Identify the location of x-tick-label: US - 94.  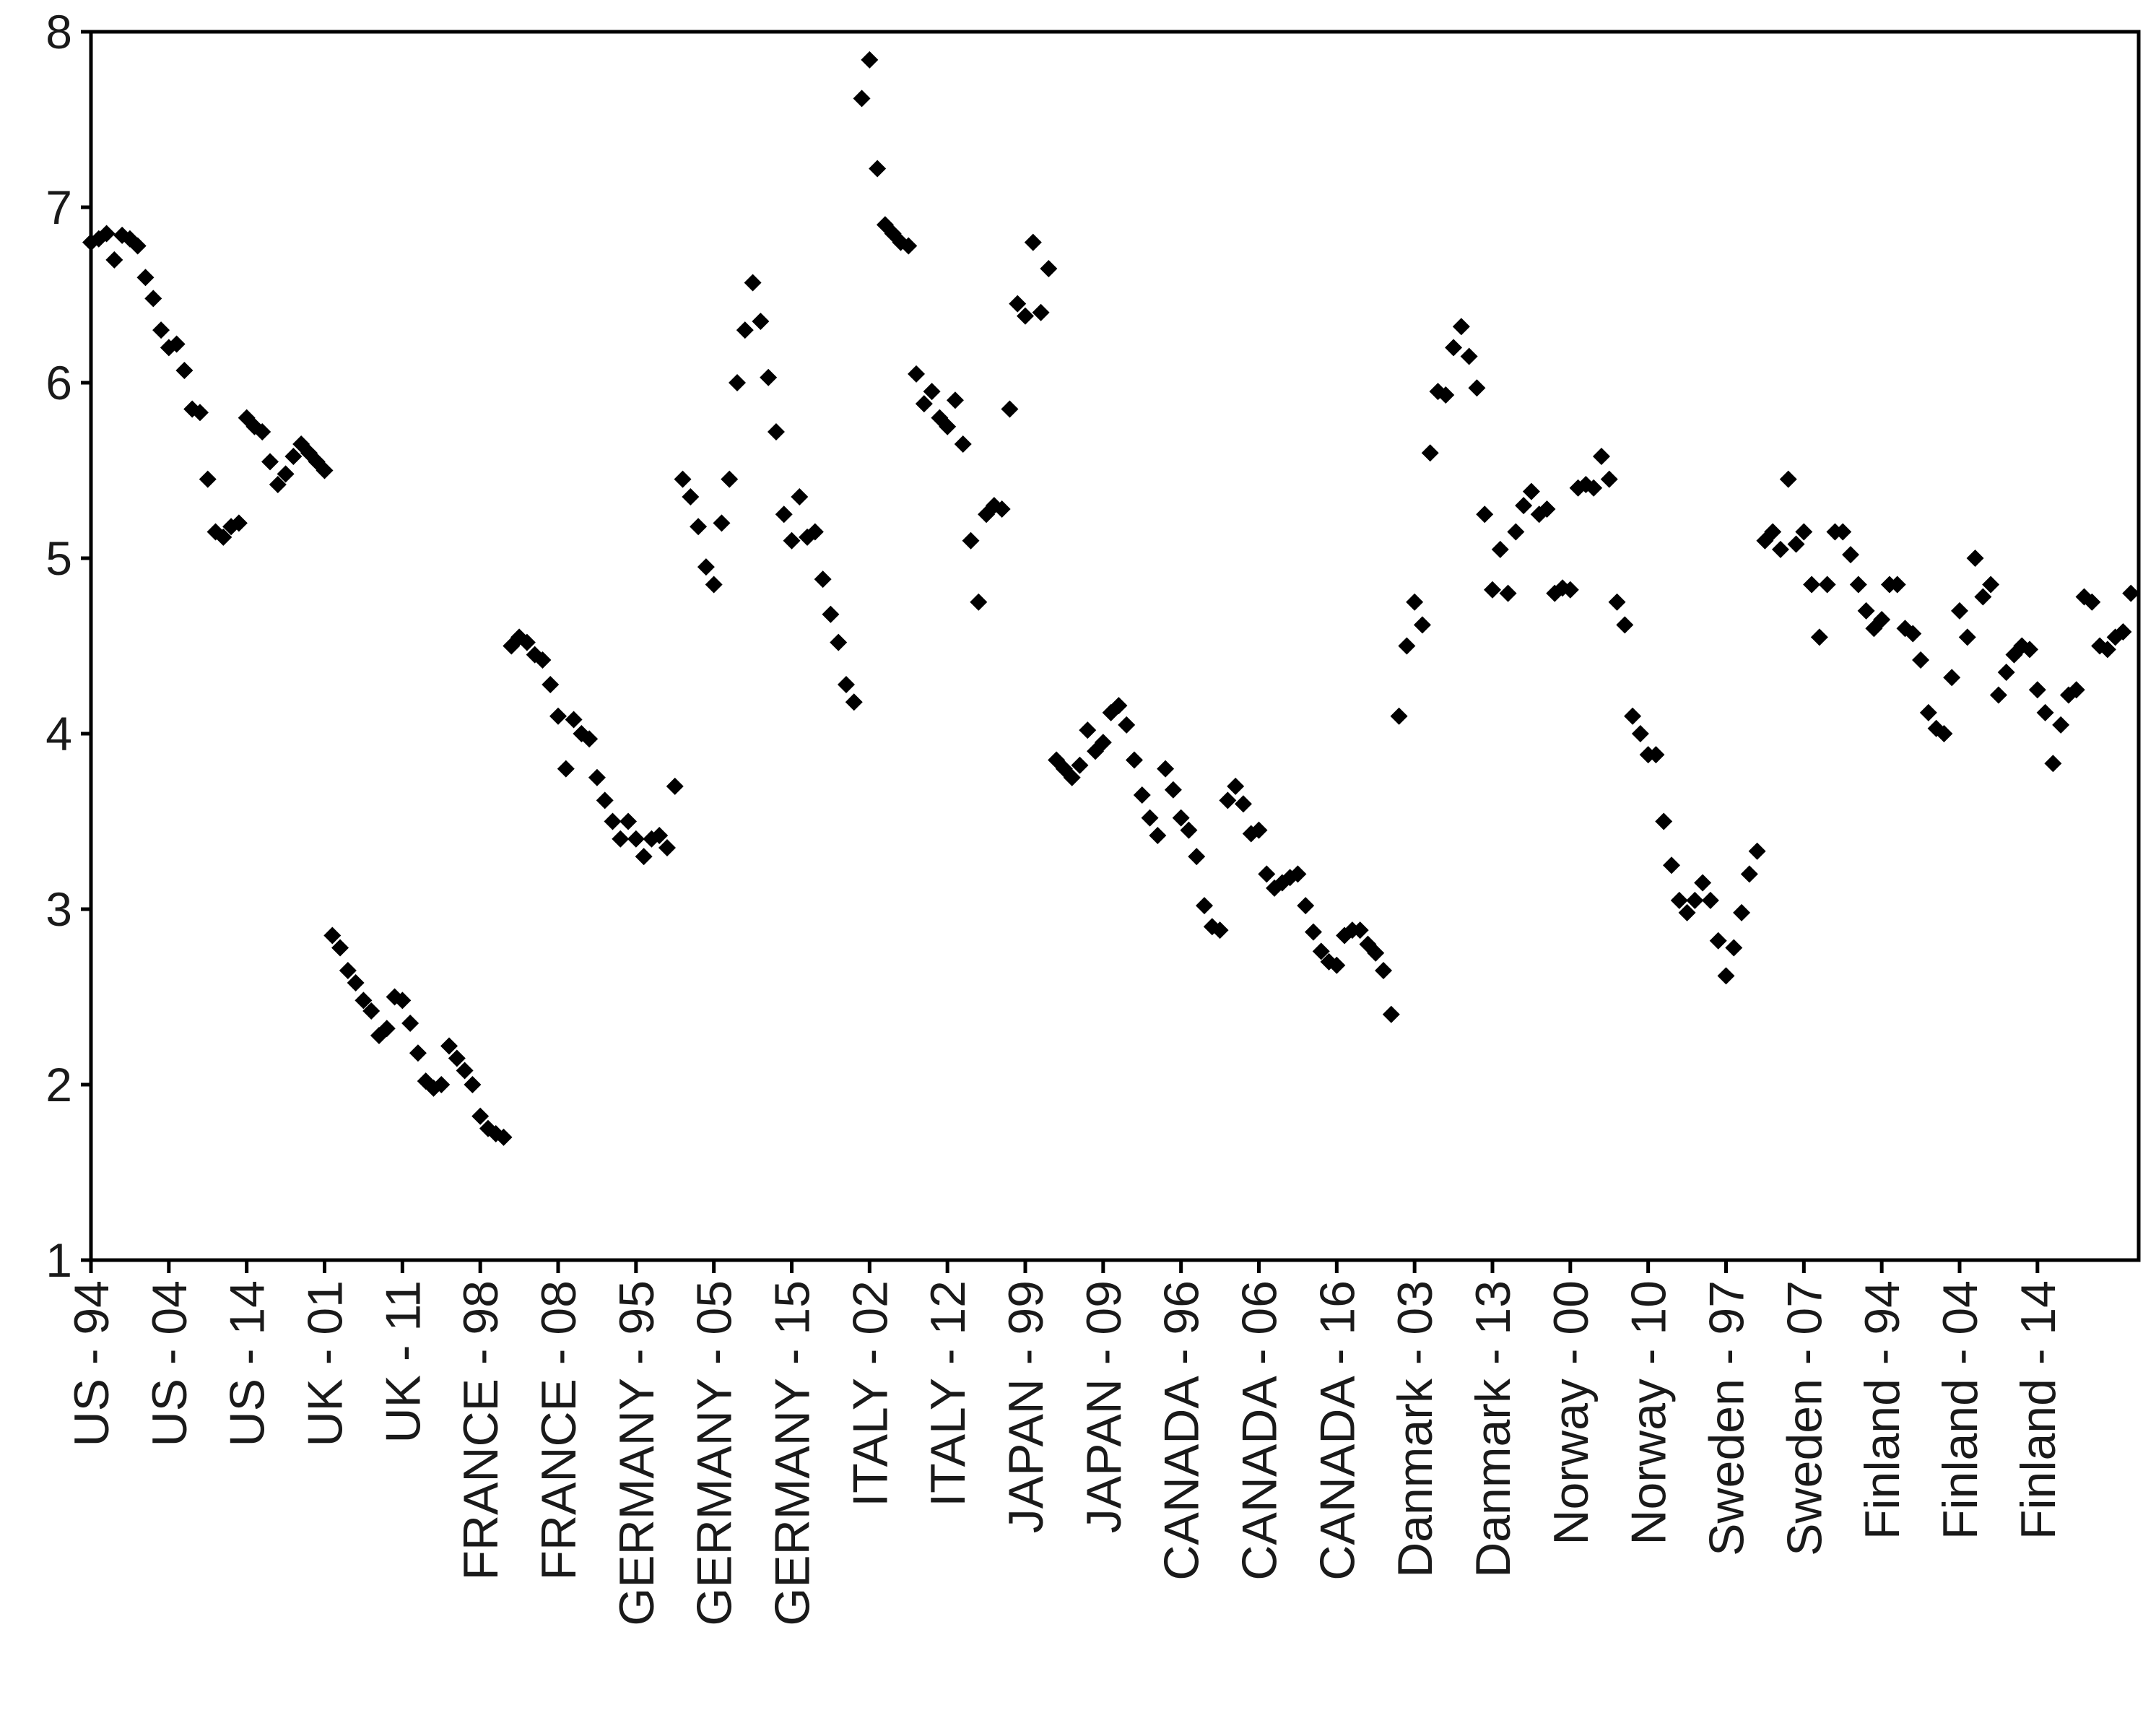
(91, 1363).